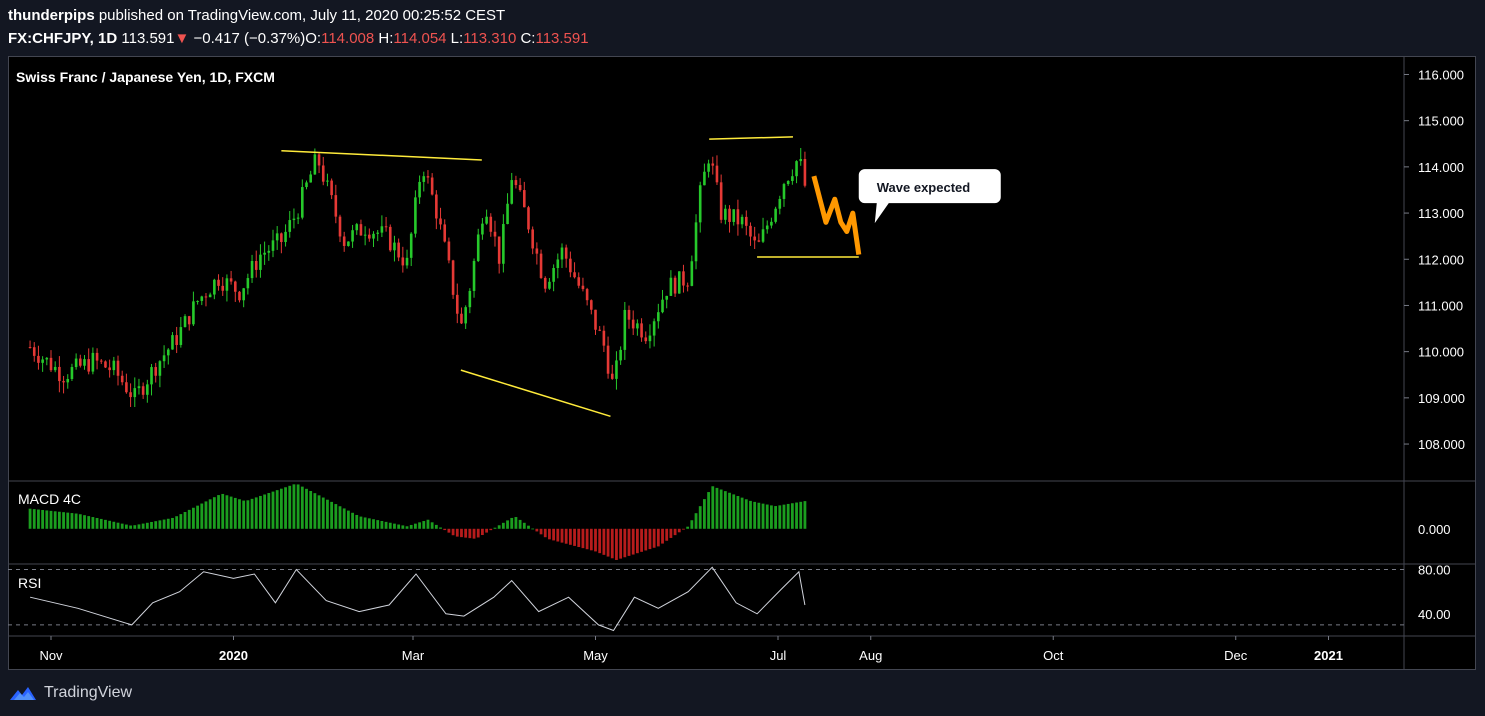 Image resolution: width=1485 pixels, height=716 pixels. I want to click on tradingview-logo-icon, so click(23, 693).